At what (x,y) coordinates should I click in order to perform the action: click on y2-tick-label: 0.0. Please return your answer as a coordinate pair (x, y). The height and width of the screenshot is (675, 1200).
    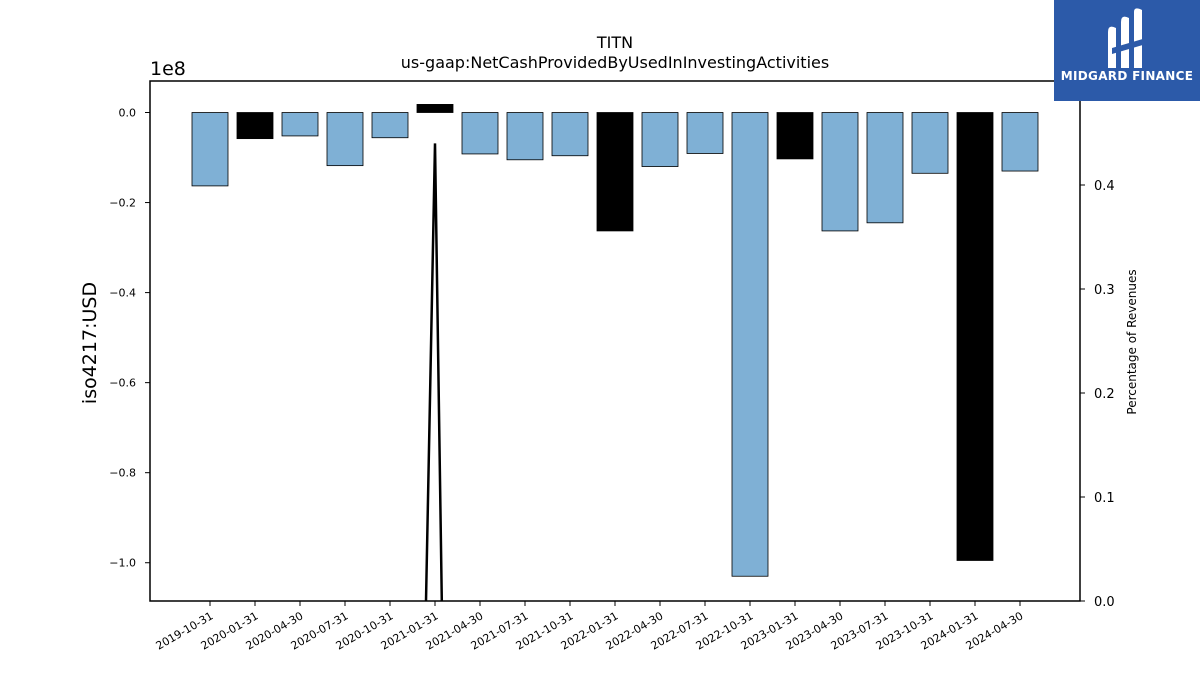
    Looking at the image, I should click on (1104, 602).